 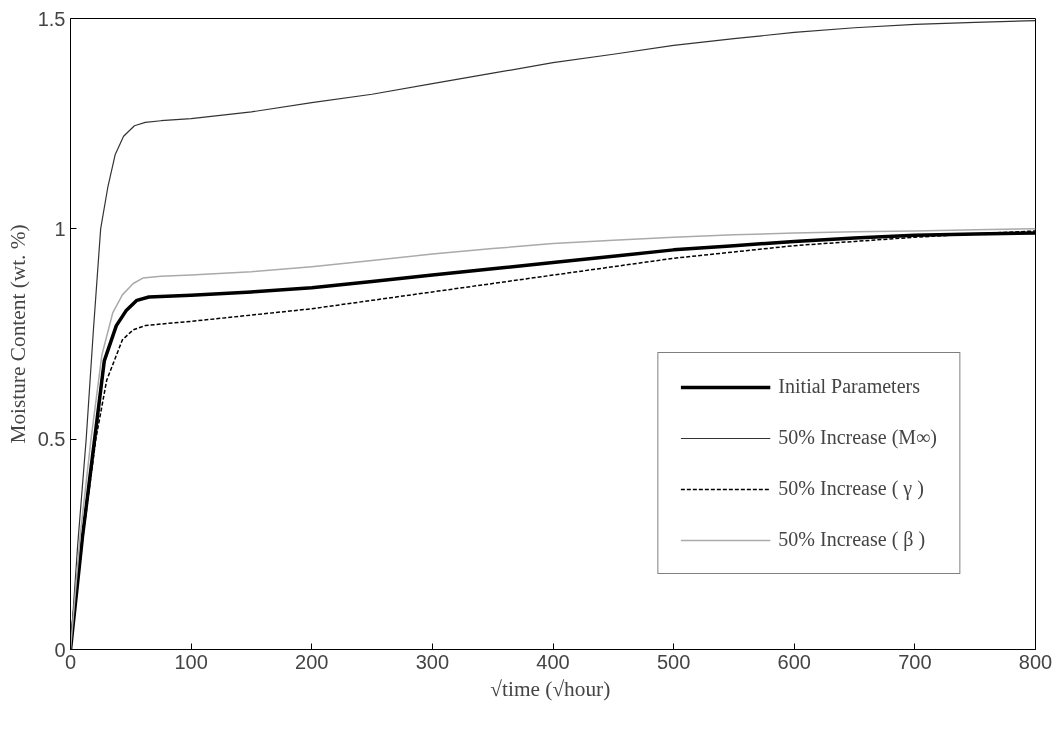 I want to click on y-tick-label: 1, so click(x=60, y=228).